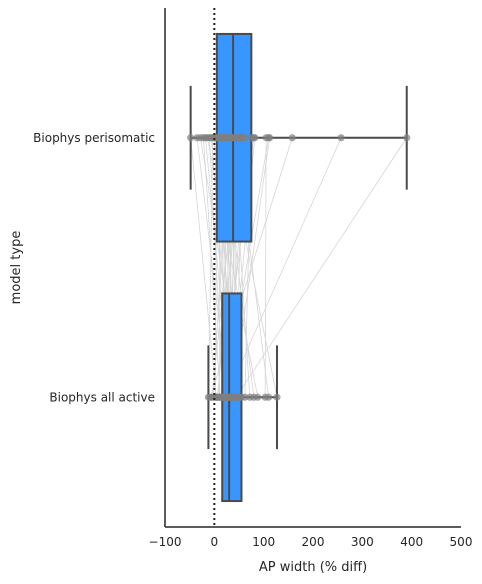 The image size is (482, 584). Describe the element at coordinates (102, 397) in the screenshot. I see `y-tick-label: Biophys all active` at that location.